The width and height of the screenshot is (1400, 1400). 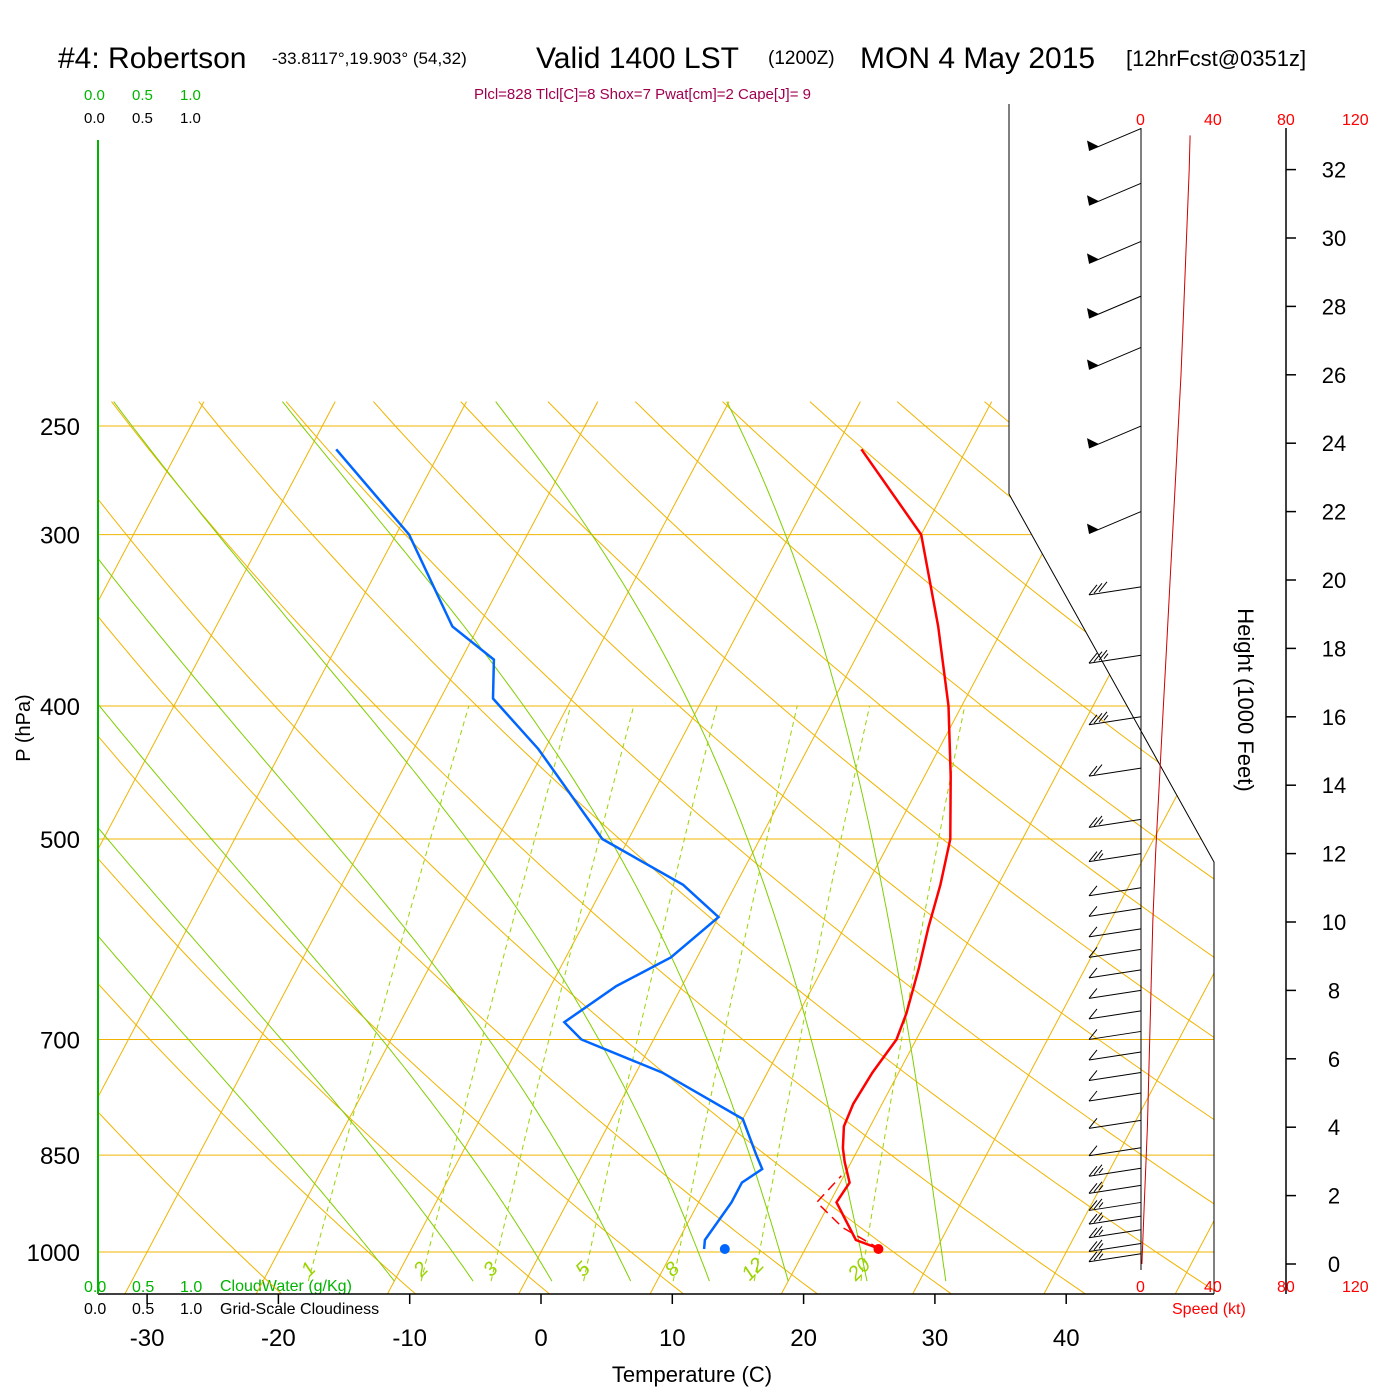 I want to click on moist-adiabat-line, so click(x=246, y=841).